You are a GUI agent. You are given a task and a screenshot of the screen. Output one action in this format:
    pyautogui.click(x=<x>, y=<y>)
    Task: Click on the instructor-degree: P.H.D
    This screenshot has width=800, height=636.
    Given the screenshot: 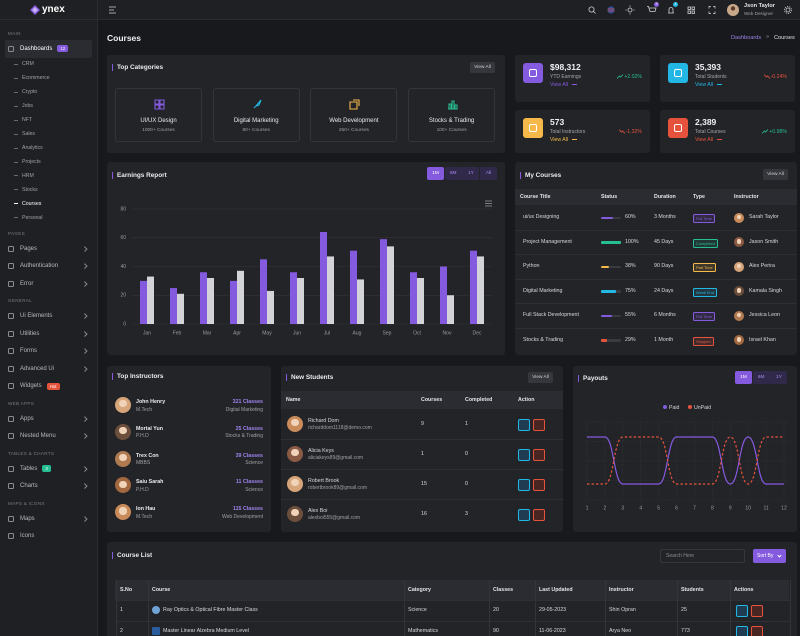 What is the action you would take?
    pyautogui.click(x=142, y=436)
    